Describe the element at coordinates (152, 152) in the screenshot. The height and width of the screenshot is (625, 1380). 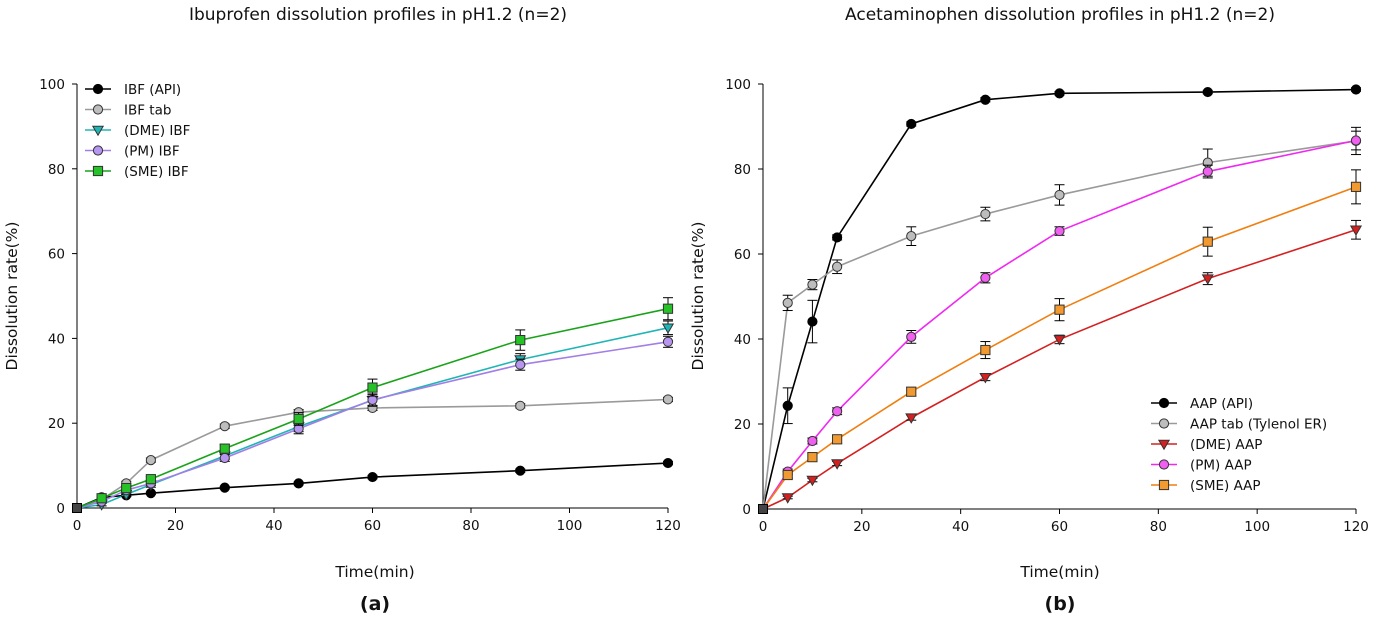
I see `legend-label: (PM) IBF` at that location.